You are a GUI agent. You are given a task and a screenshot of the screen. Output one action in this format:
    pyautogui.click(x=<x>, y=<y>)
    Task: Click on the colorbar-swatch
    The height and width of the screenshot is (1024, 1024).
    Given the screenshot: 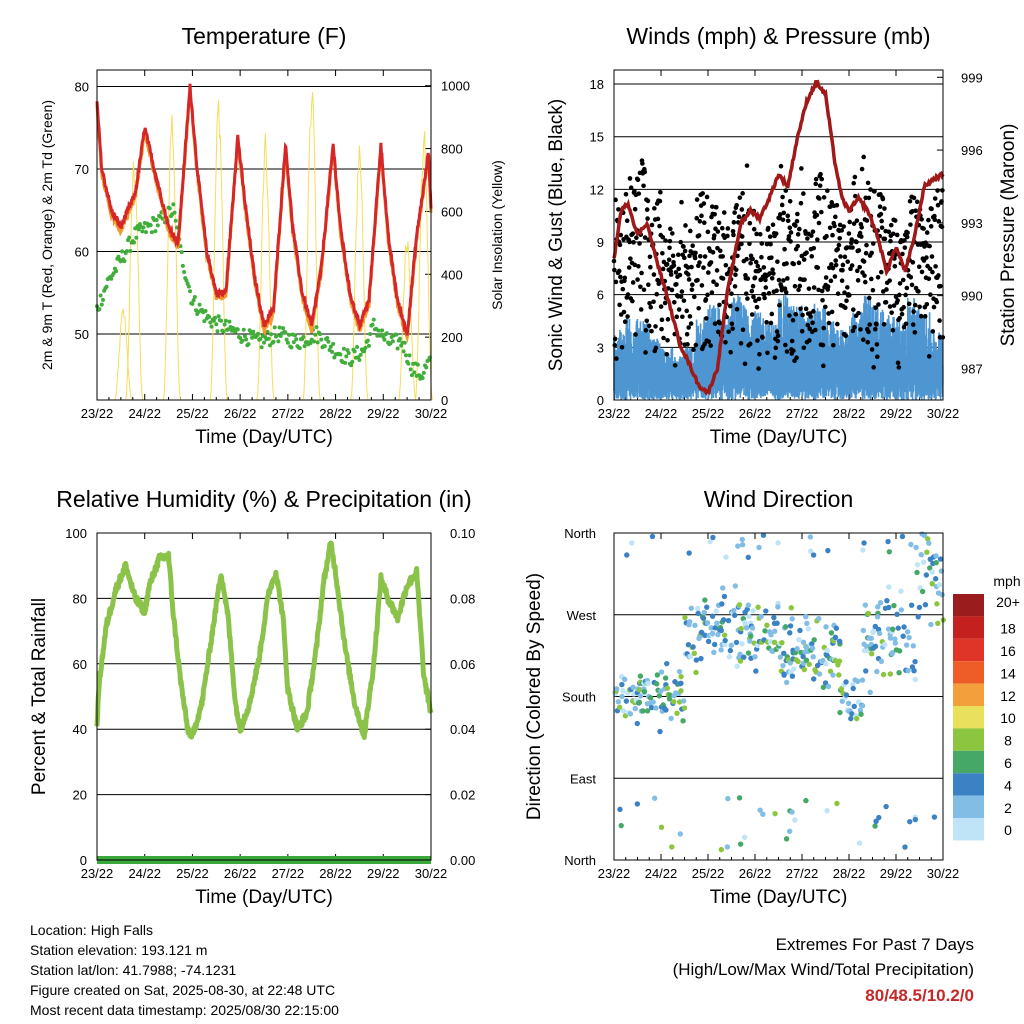 What is the action you would take?
    pyautogui.click(x=968, y=739)
    